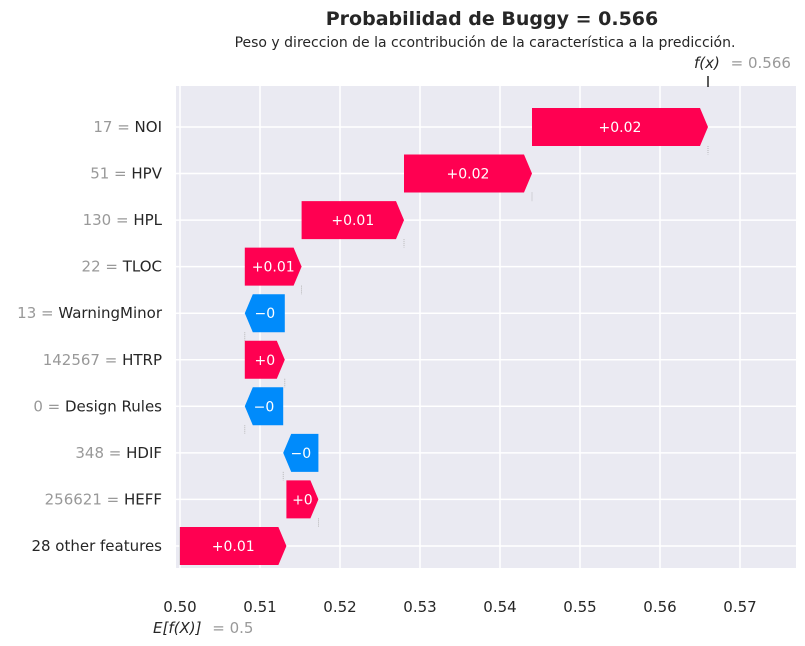 The height and width of the screenshot is (646, 805). Describe the element at coordinates (113, 127) in the screenshot. I see `feature-value: 17 =` at that location.